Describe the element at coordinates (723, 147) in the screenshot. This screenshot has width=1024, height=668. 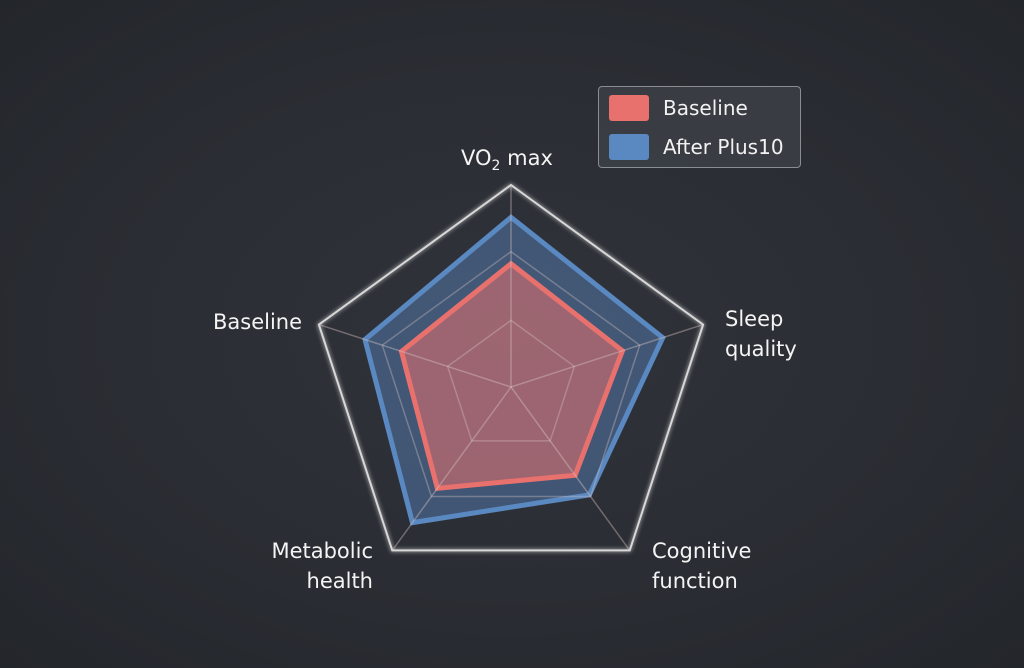
I see `legend-label: After Plus10` at that location.